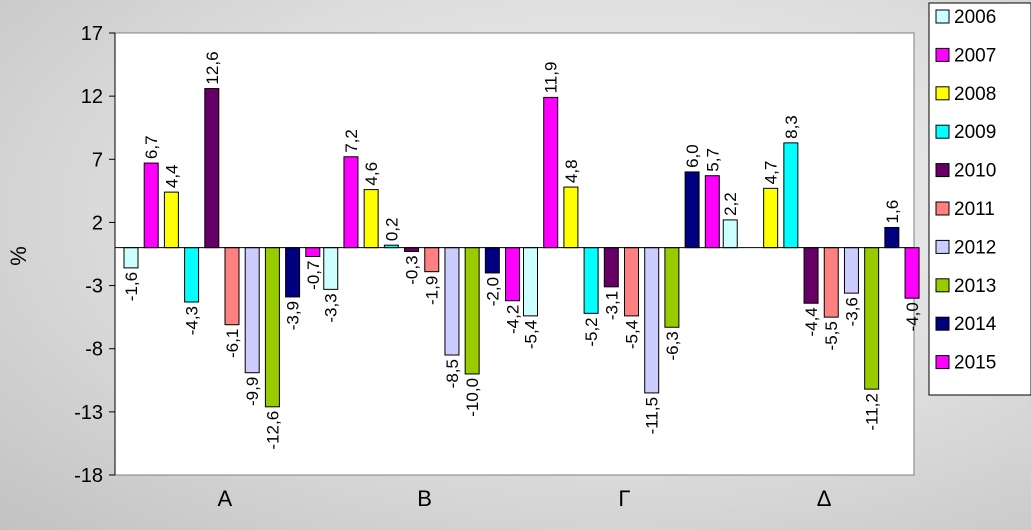 This screenshot has height=530, width=1031. What do you see at coordinates (730, 204) in the screenshot?
I see `data-label: 2,2` at bounding box center [730, 204].